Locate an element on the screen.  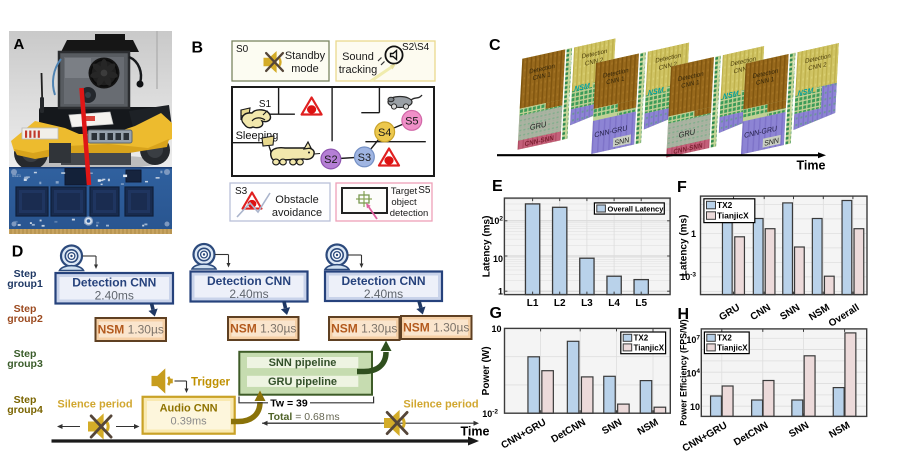
svg-text: 10⁻² is located at coordinates (490, 414).